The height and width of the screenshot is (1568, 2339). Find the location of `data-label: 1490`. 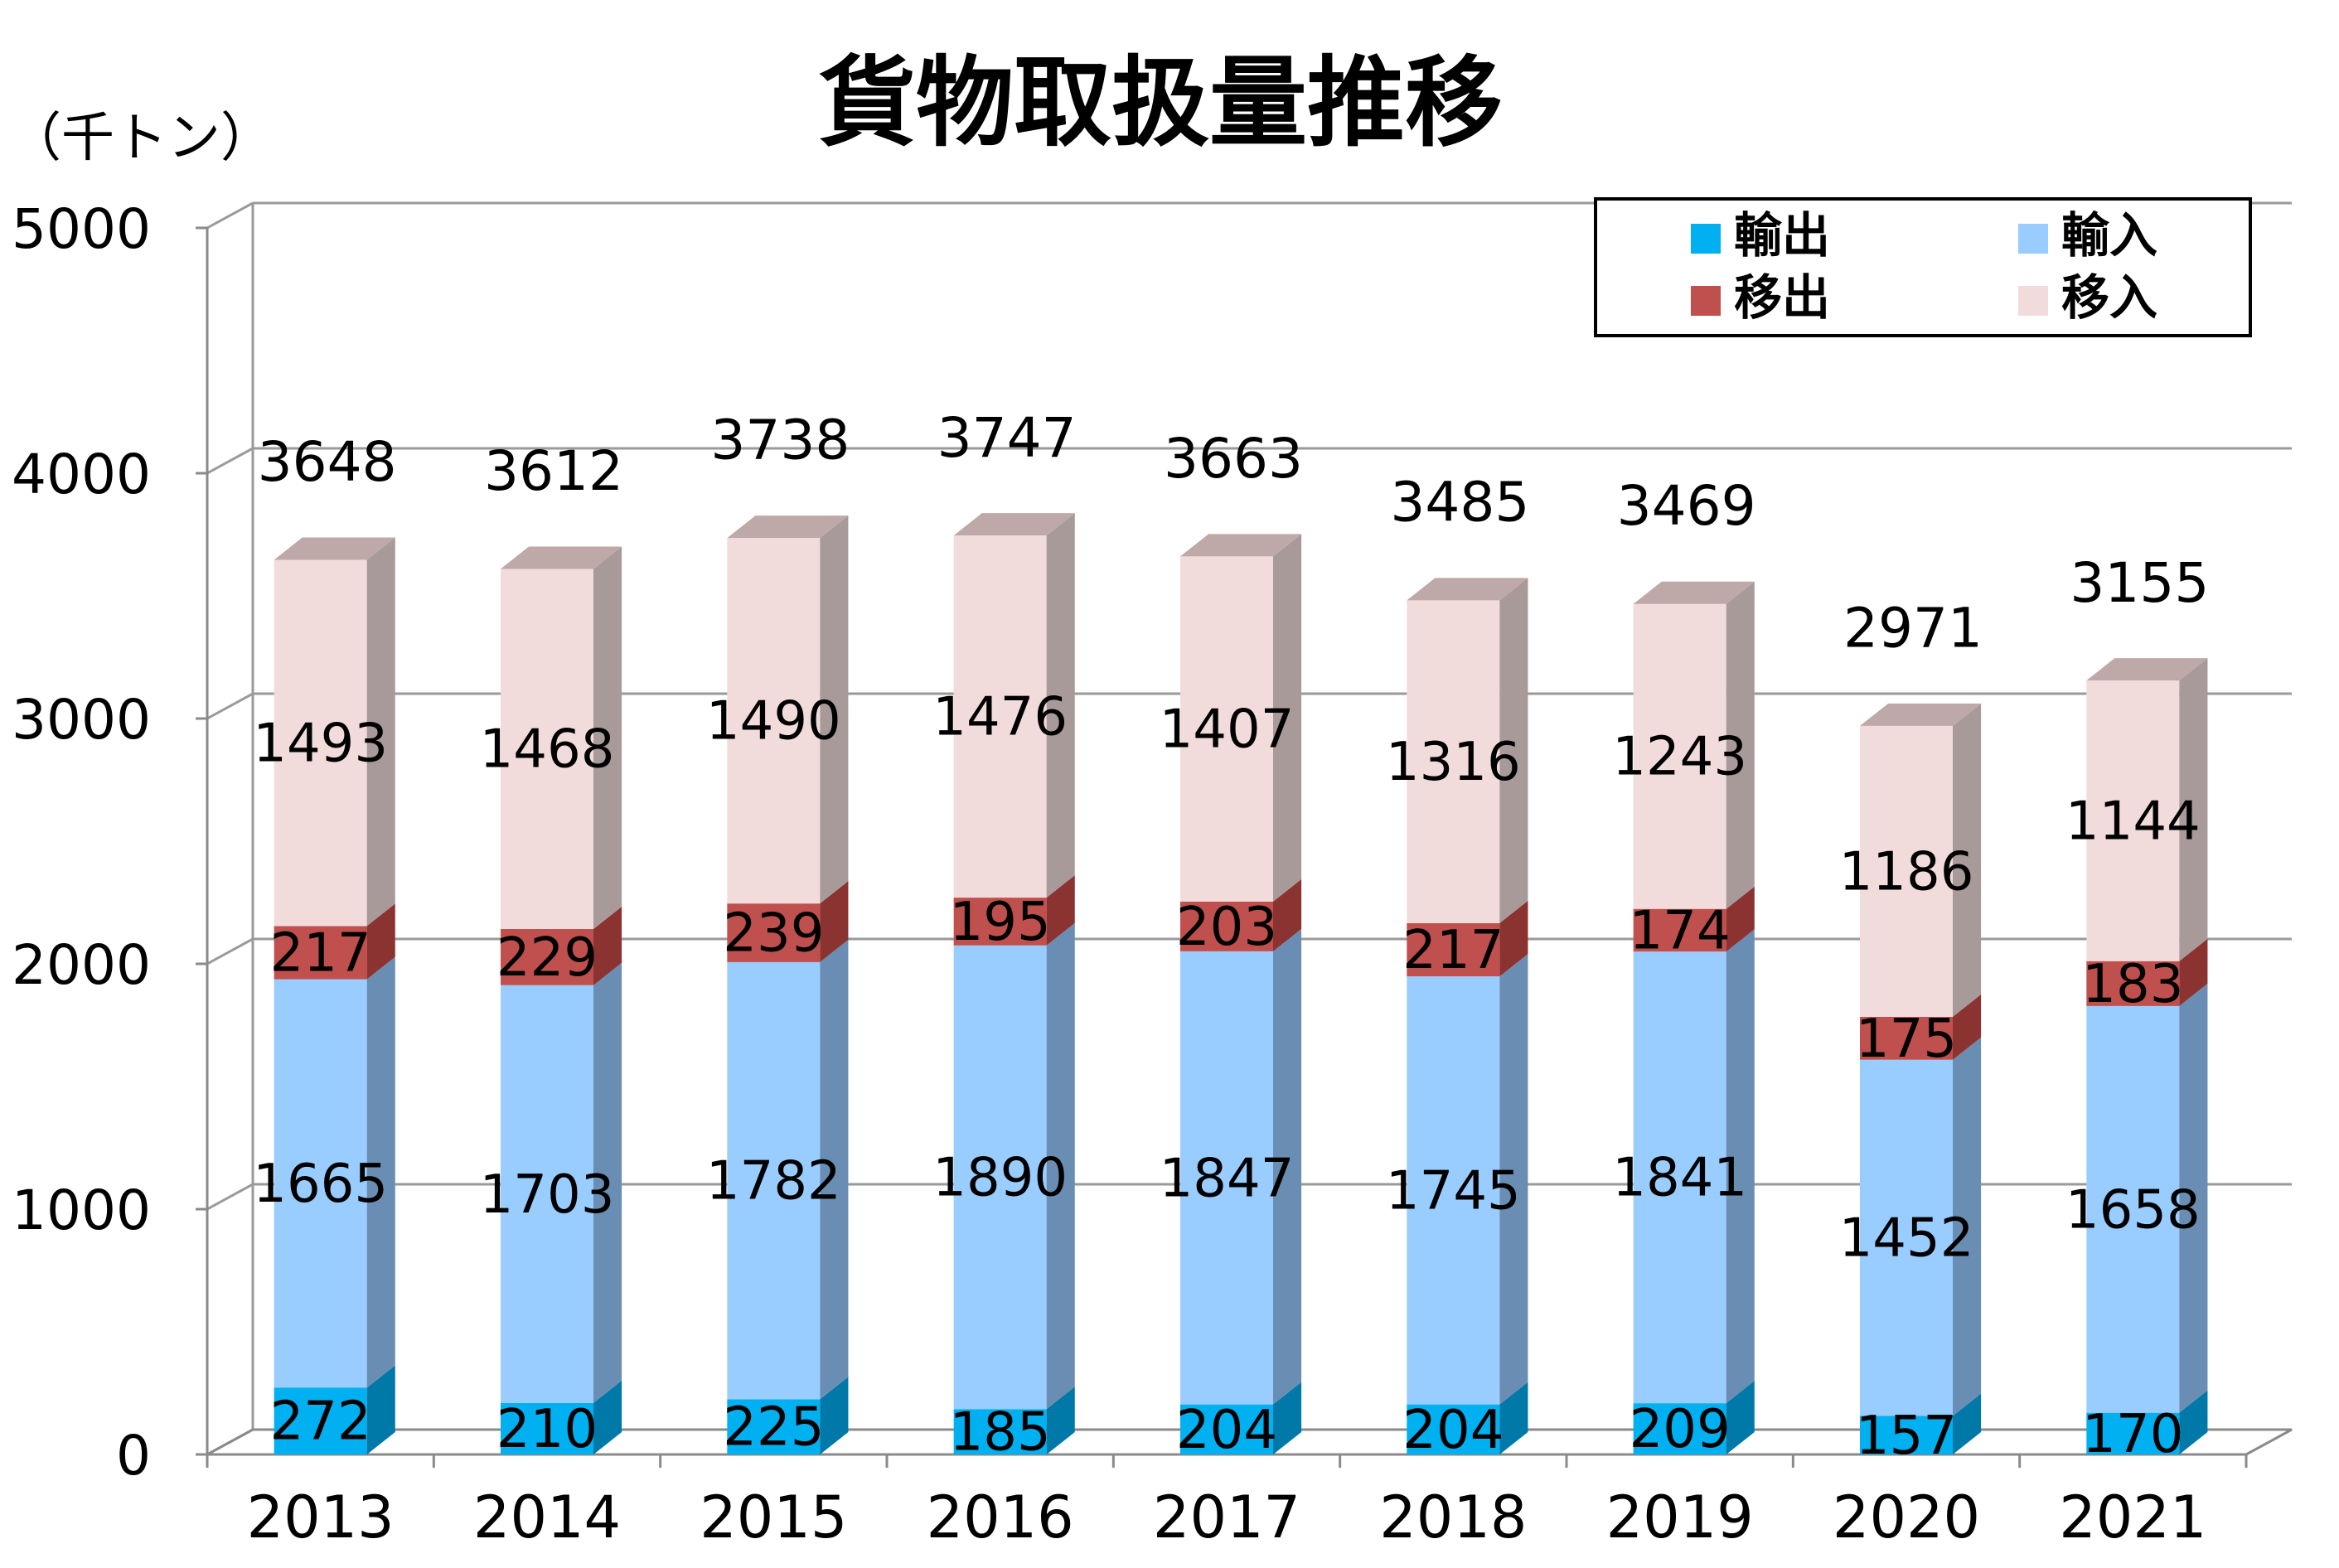

data-label: 1490 is located at coordinates (773, 722).